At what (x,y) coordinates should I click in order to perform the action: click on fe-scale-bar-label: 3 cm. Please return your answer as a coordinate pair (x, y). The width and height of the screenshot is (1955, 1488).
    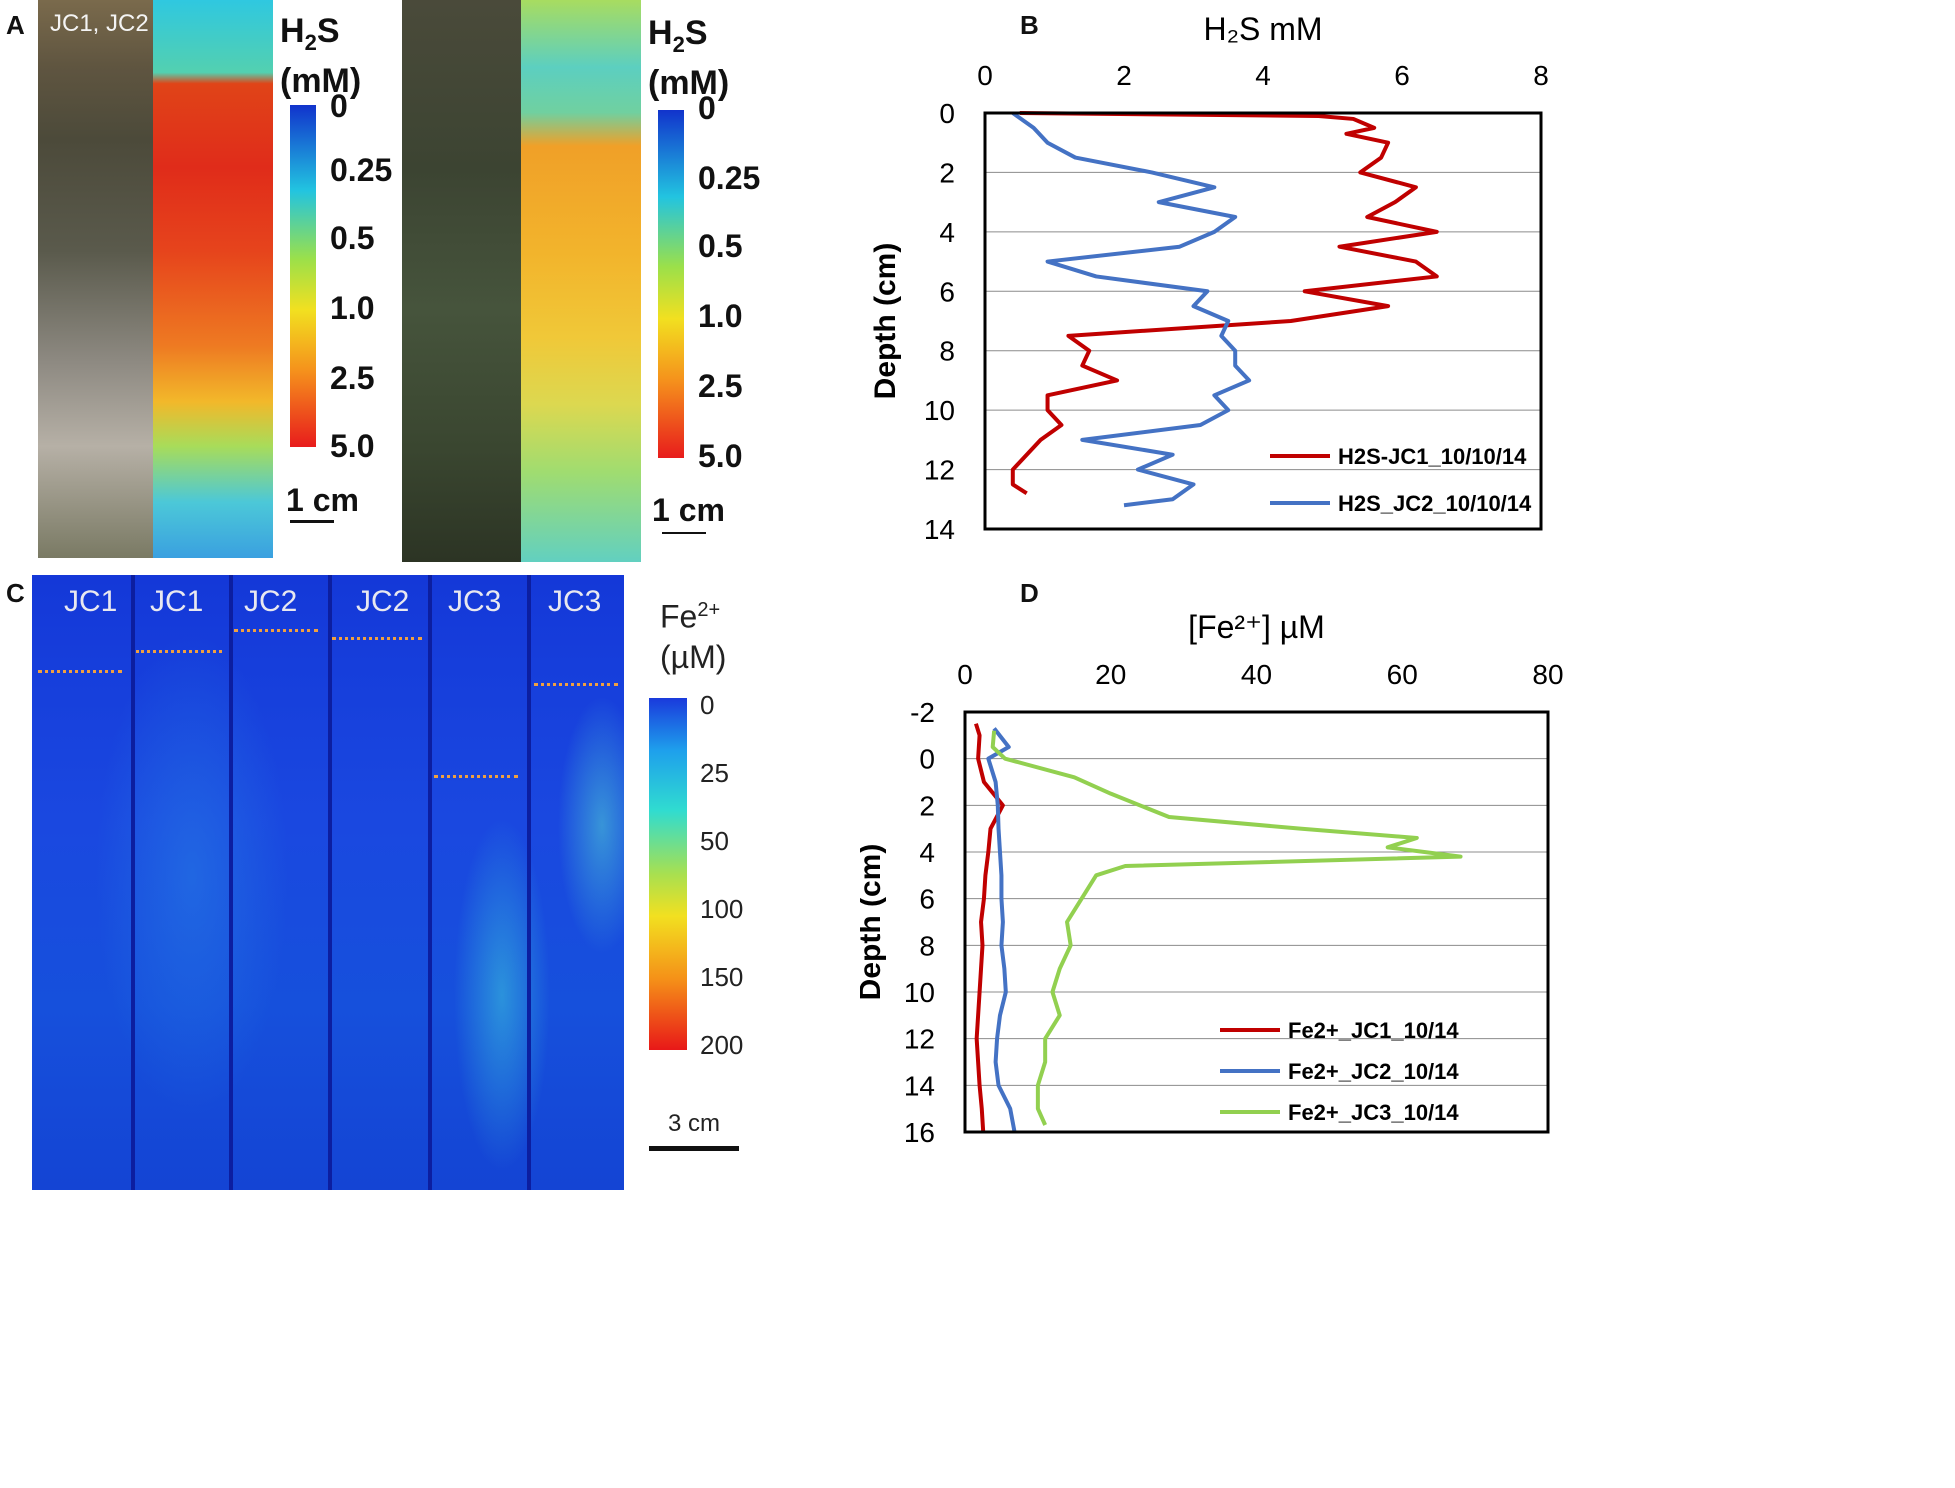
    Looking at the image, I should click on (694, 1123).